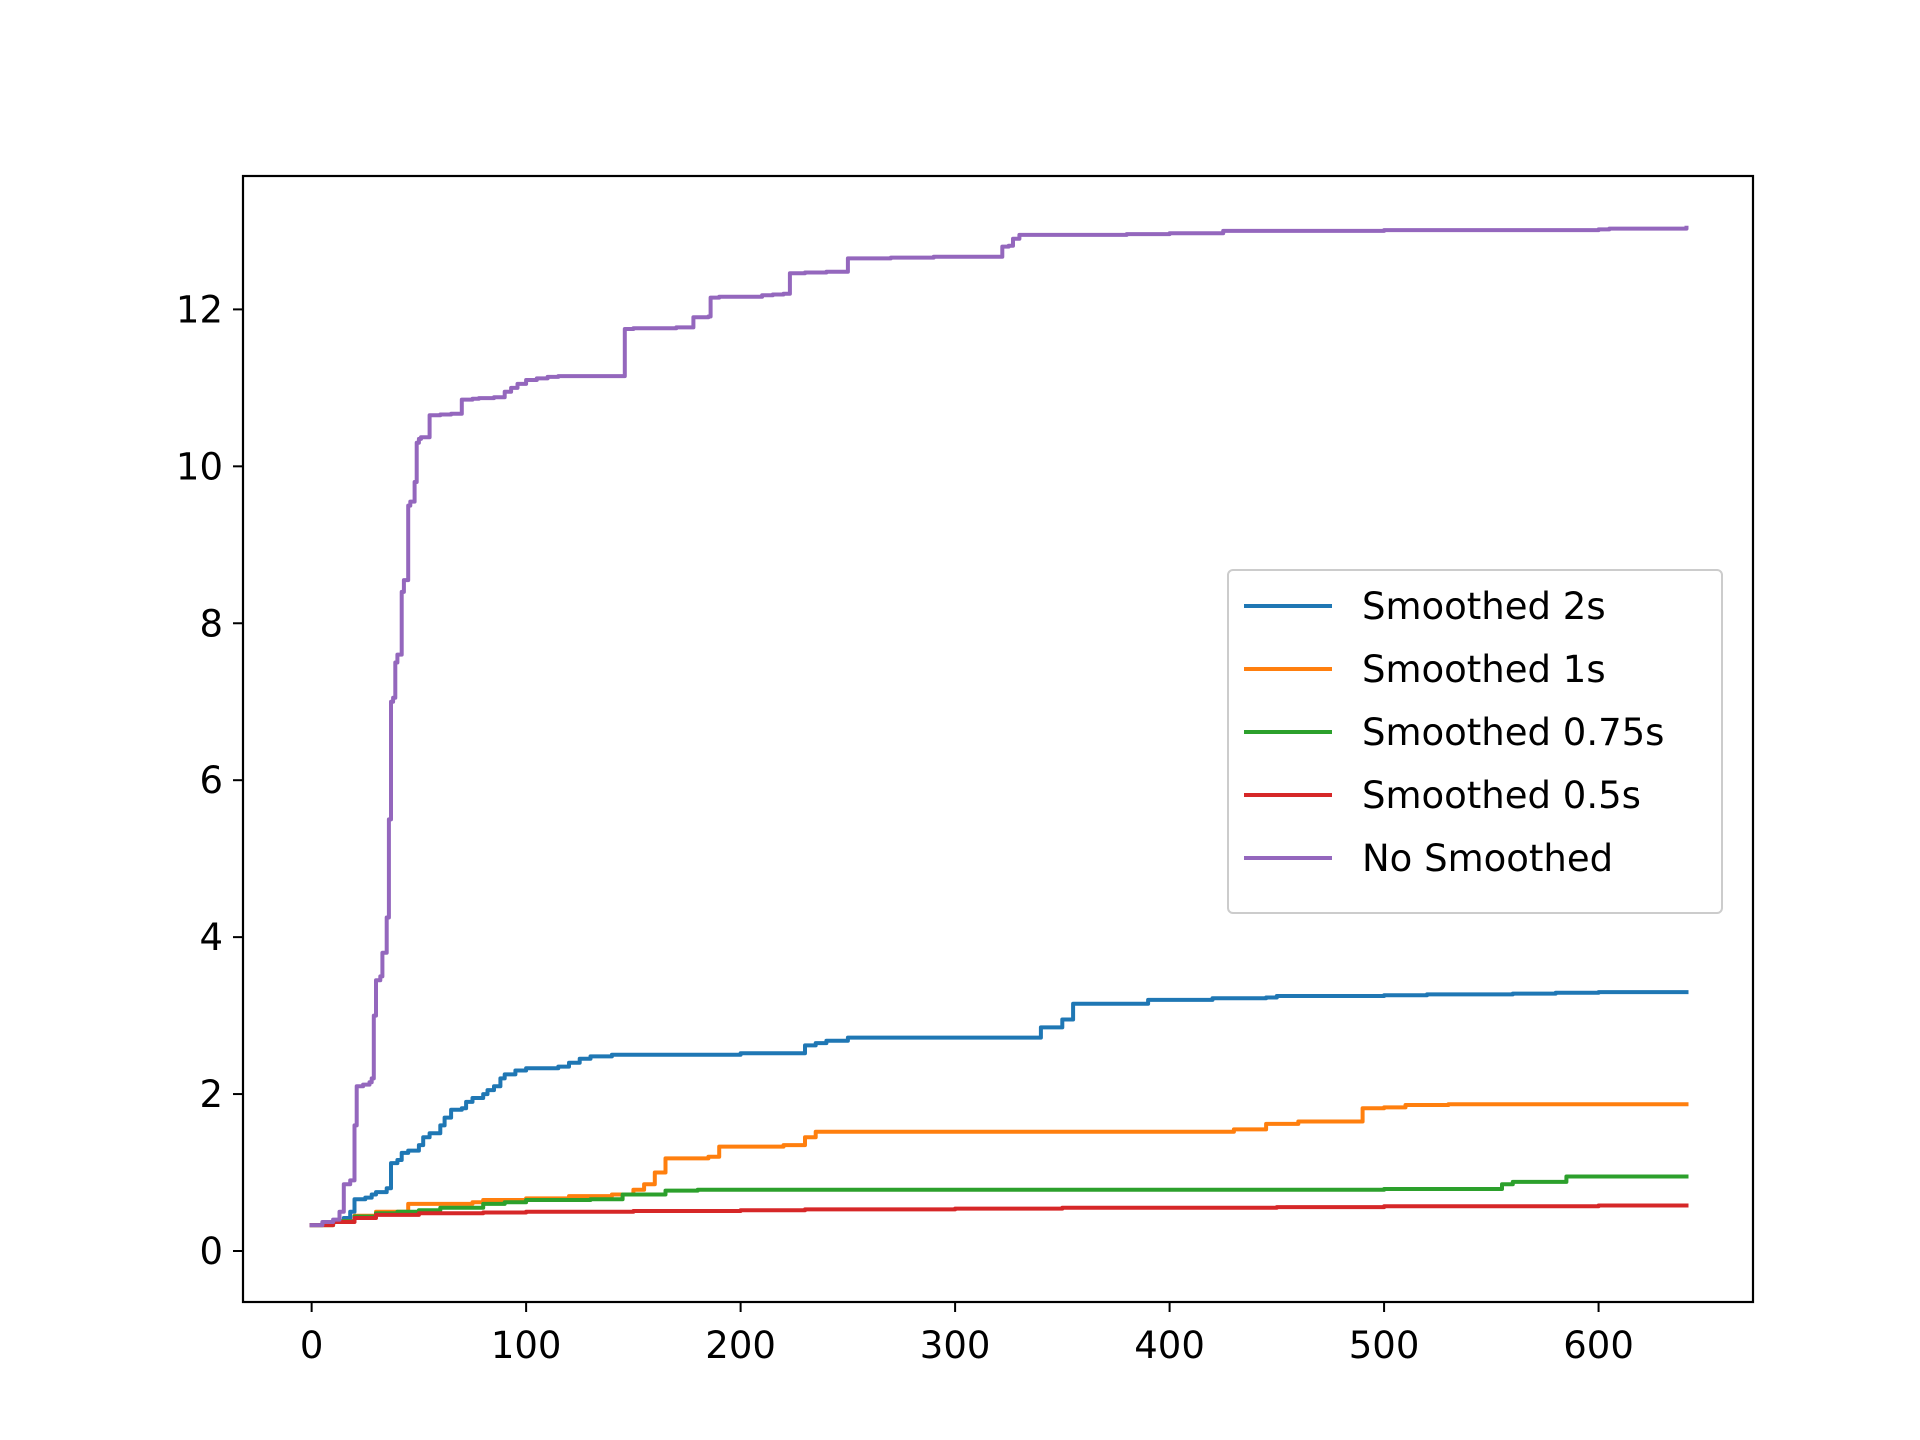 This screenshot has height=1440, width=1920. Describe the element at coordinates (1598, 1345) in the screenshot. I see `x-tick-label: 600` at that location.